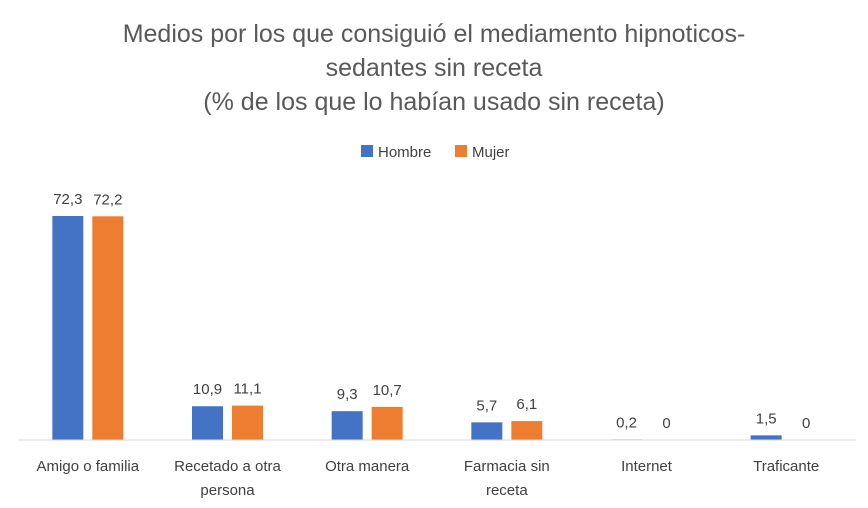 The height and width of the screenshot is (508, 868). What do you see at coordinates (806, 423) in the screenshot?
I see `data-label-mujer-5: 0` at bounding box center [806, 423].